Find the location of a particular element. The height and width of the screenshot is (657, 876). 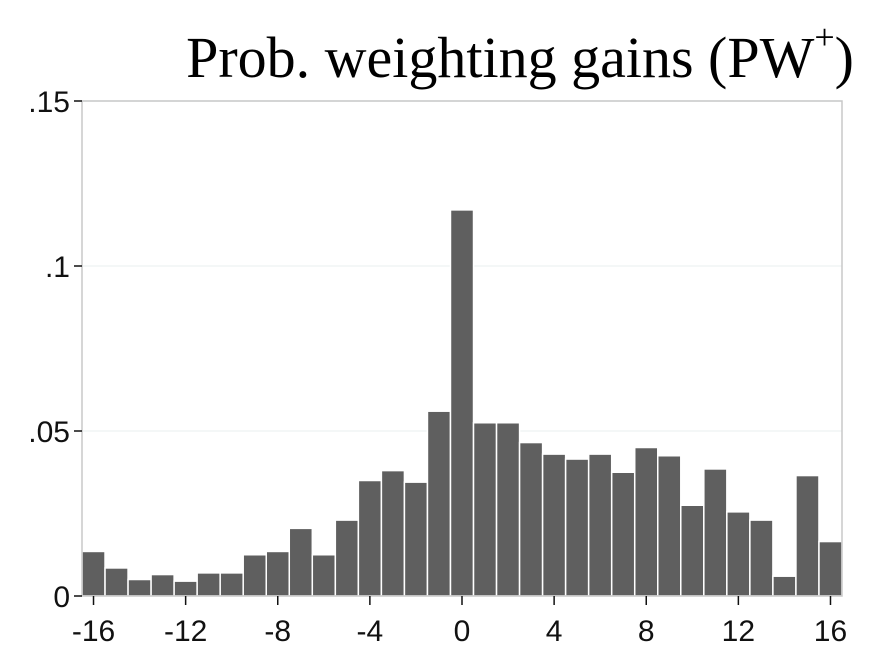

x-tick-label: 16 is located at coordinates (830, 631).